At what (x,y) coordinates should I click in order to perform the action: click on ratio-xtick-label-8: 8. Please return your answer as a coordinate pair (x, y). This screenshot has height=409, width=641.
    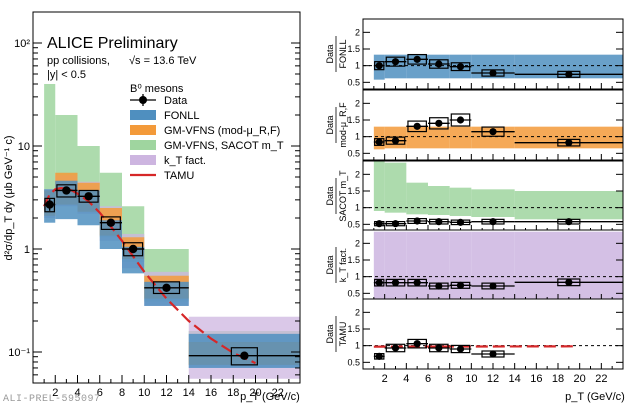
    Looking at the image, I should click on (450, 379).